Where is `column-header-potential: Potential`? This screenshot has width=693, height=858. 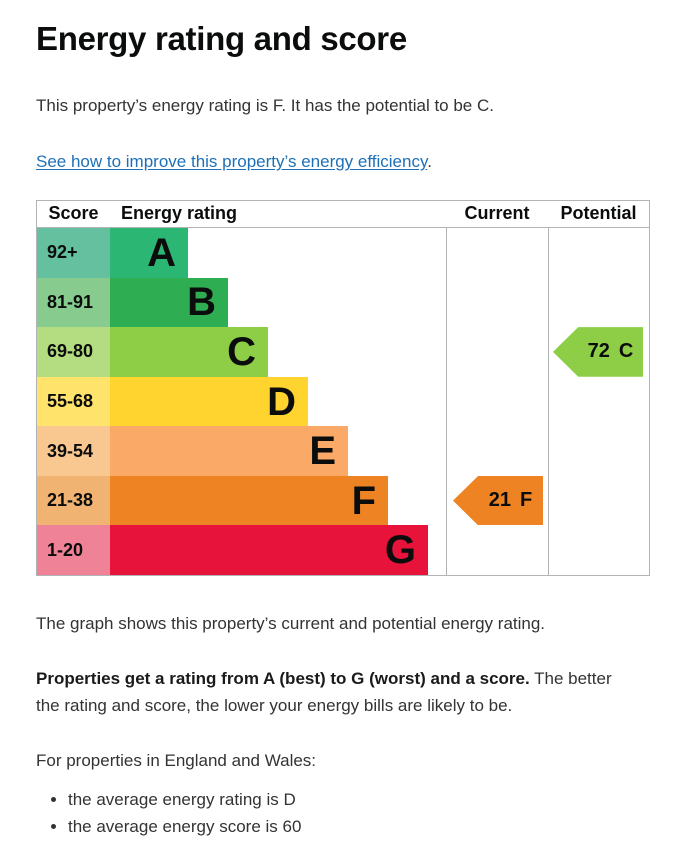
column-header-potential: Potential is located at coordinates (598, 213).